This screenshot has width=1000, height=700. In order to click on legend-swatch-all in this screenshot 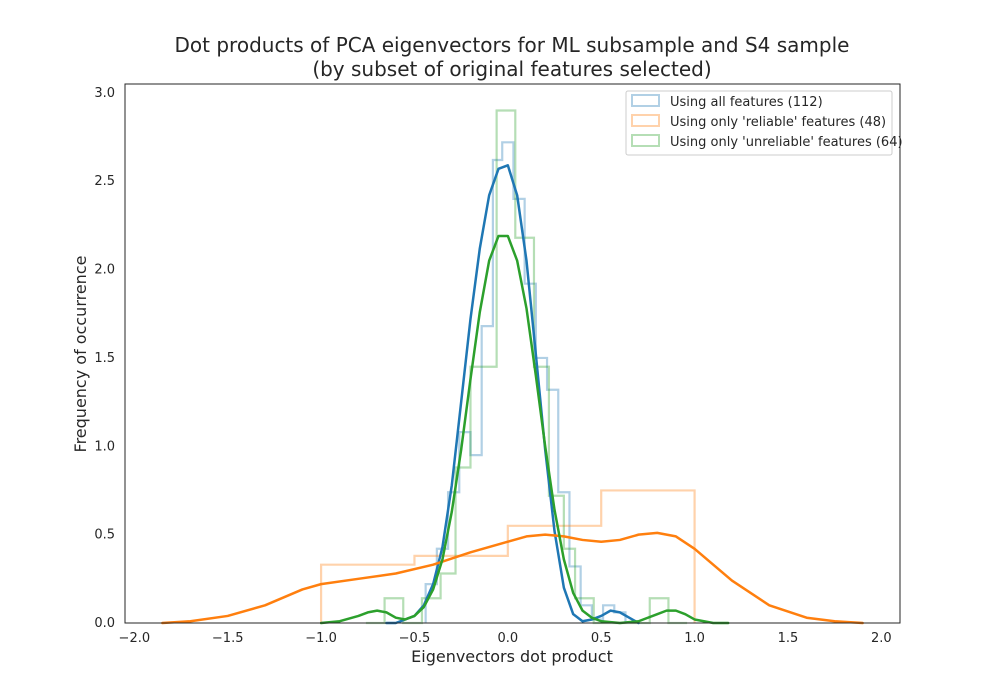, I will do `click(645, 100)`.